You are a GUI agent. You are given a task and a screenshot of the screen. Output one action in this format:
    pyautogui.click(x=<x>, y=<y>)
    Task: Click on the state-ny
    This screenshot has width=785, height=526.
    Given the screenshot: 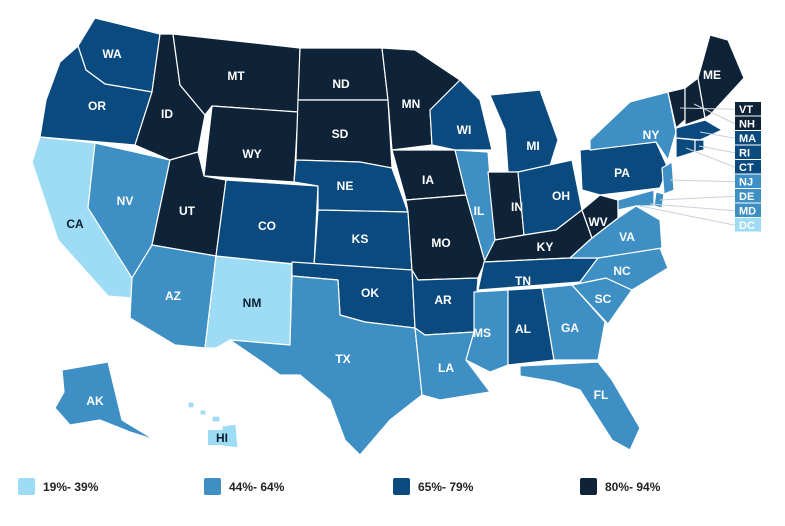 What is the action you would take?
    pyautogui.click(x=633, y=126)
    